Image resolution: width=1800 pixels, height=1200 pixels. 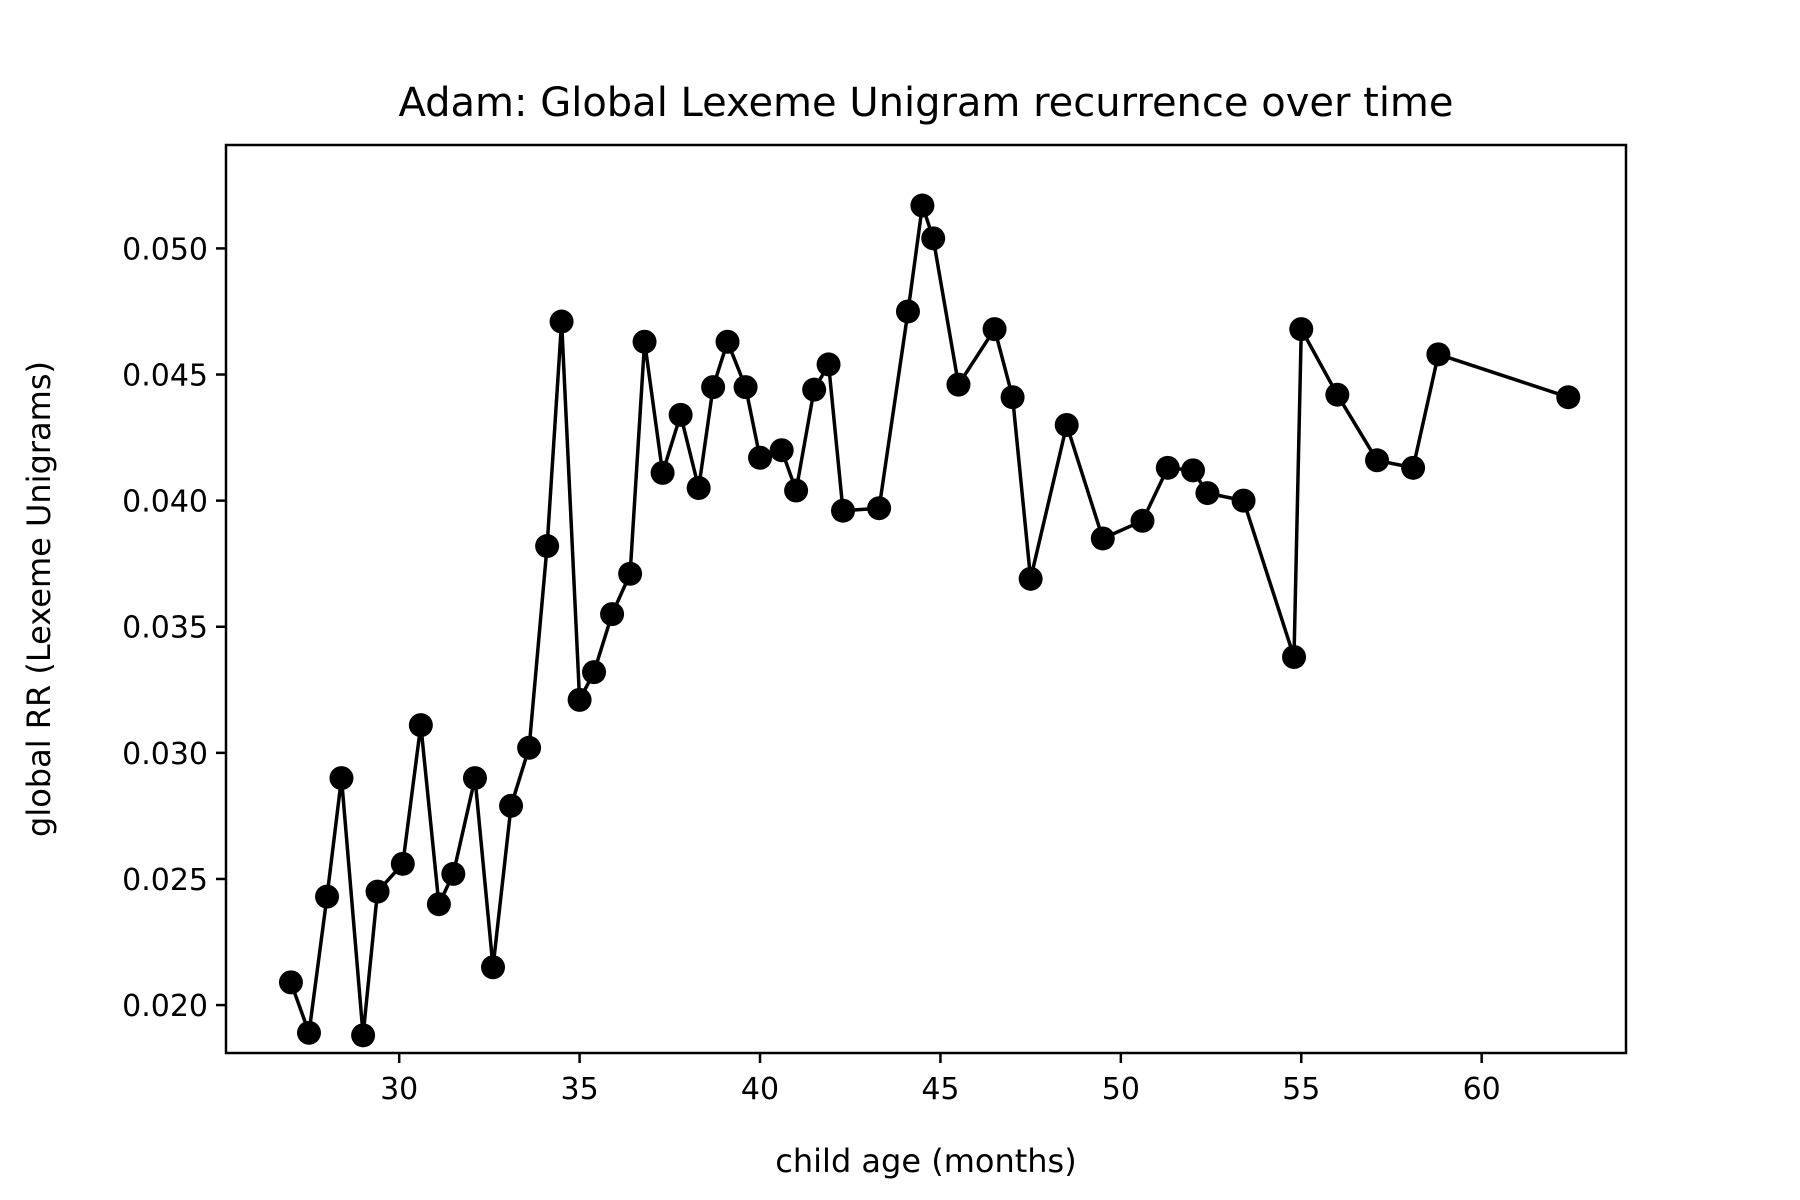 I want to click on y-tick-label: 0.045, so click(x=165, y=376).